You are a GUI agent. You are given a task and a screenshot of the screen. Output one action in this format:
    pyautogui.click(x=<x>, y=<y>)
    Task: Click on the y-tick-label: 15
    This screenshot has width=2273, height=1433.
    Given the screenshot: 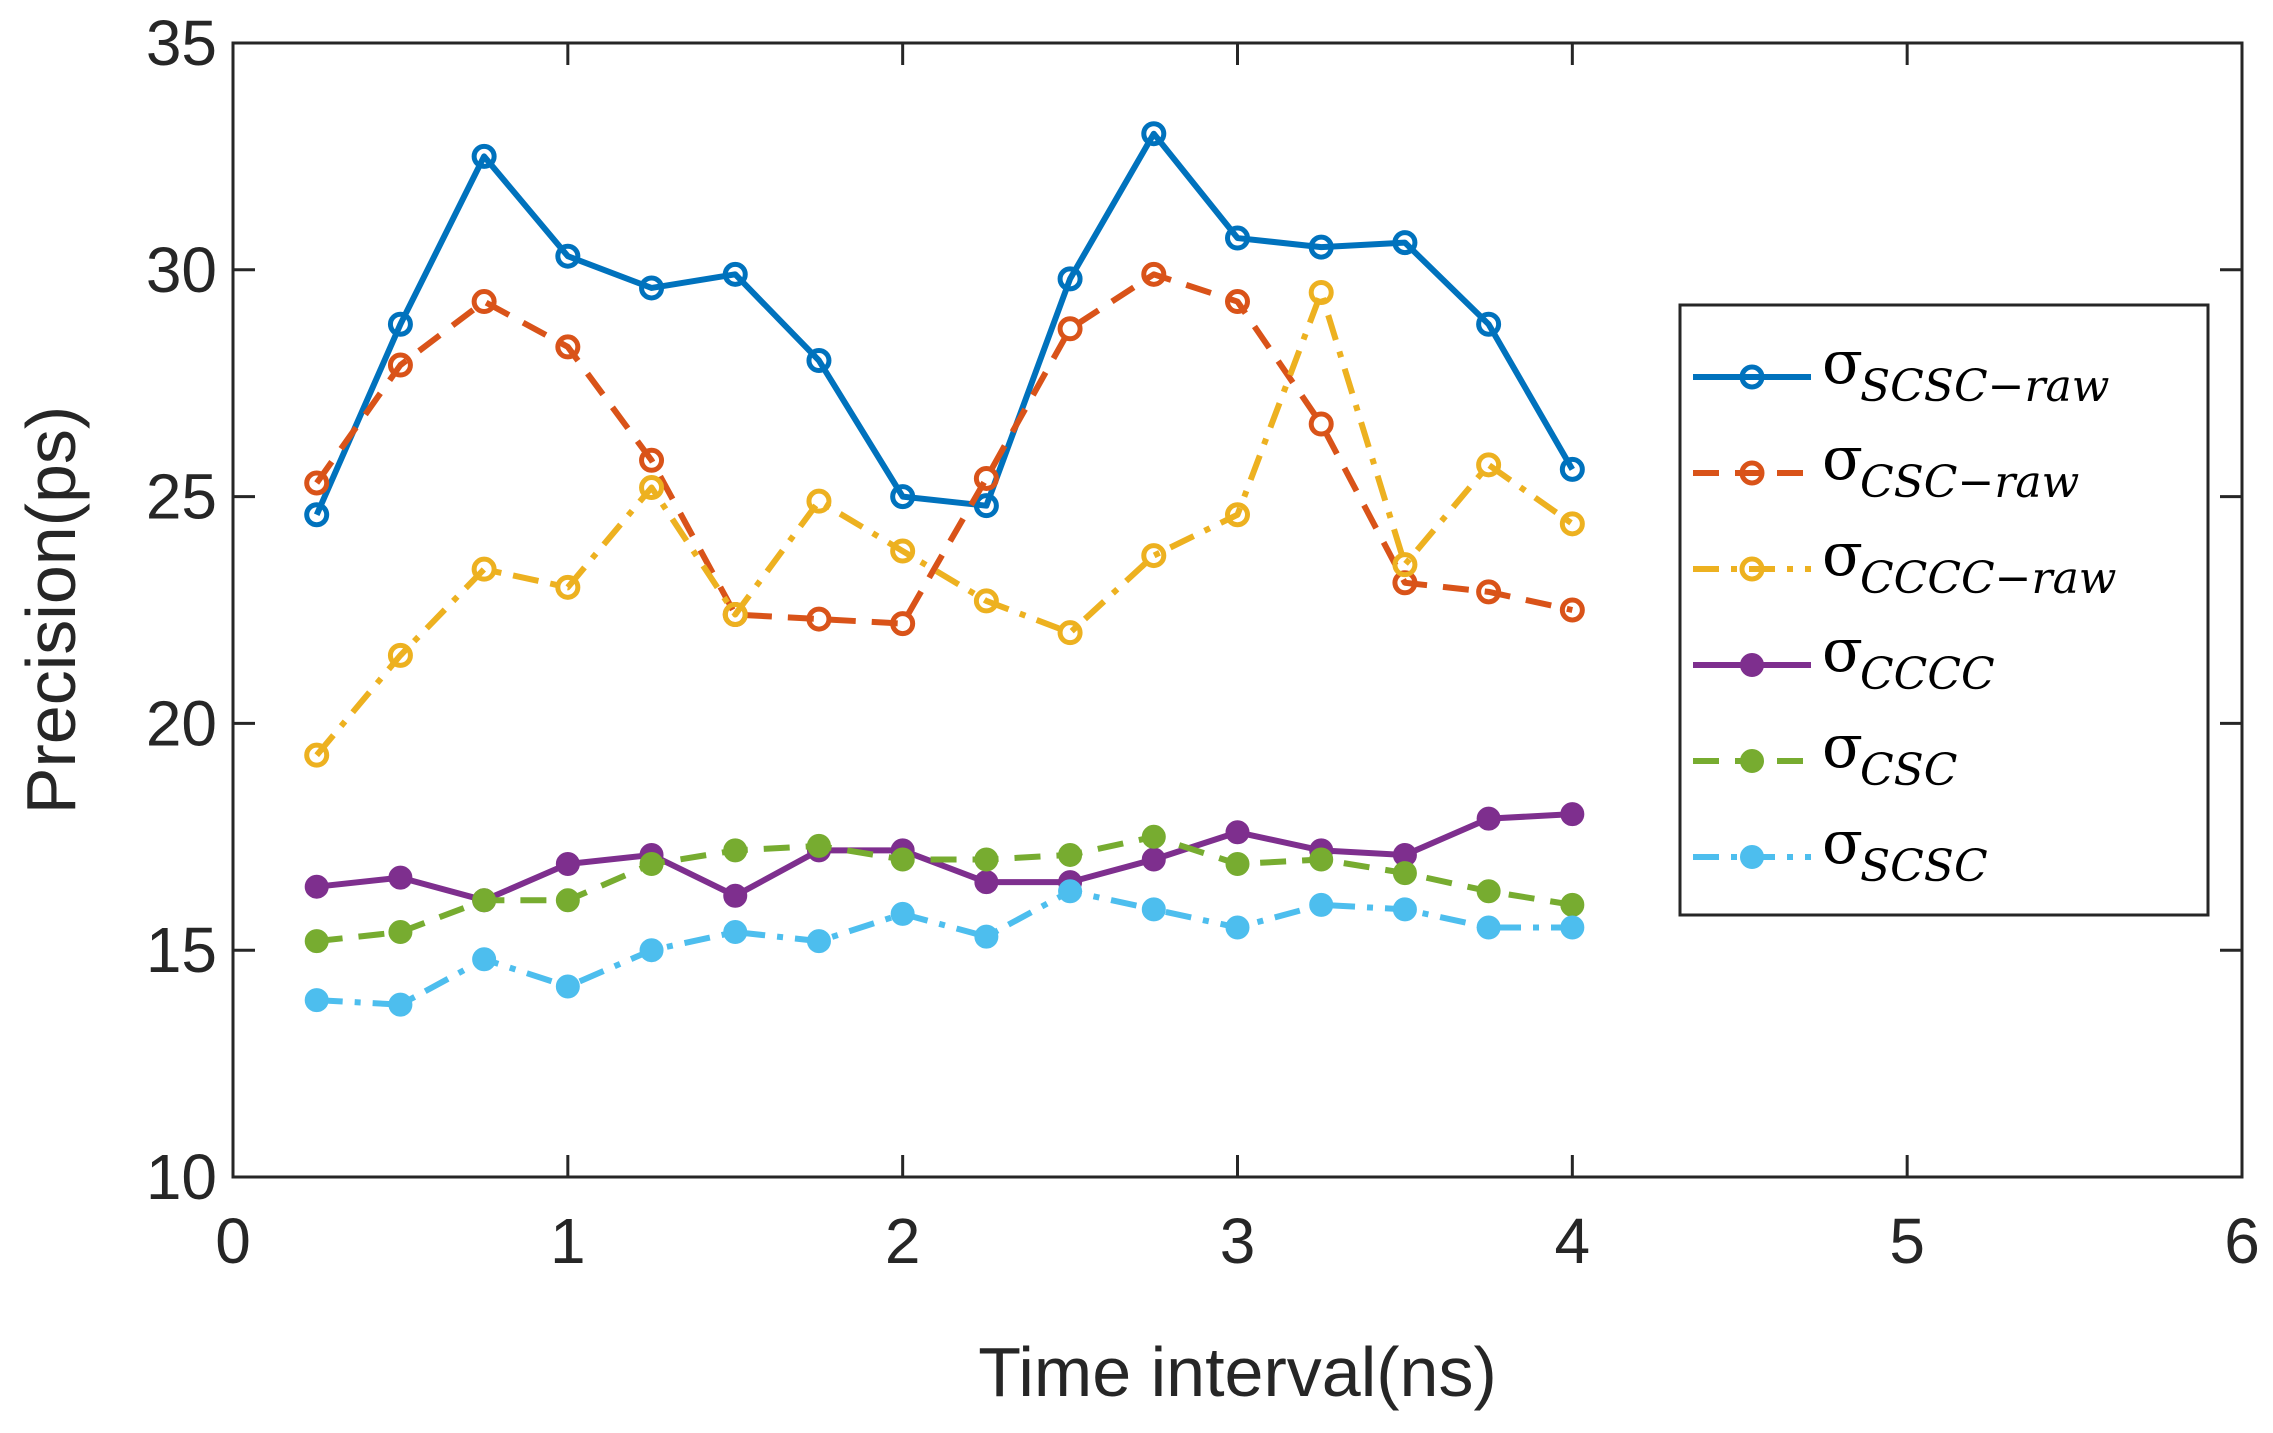 What is the action you would take?
    pyautogui.click(x=181, y=950)
    